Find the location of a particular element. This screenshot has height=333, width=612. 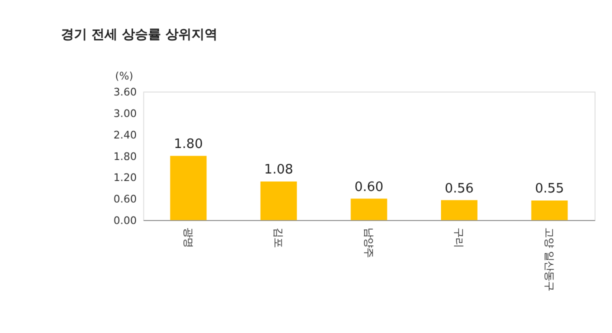

x-tick-label: 김포 is located at coordinates (278, 237).